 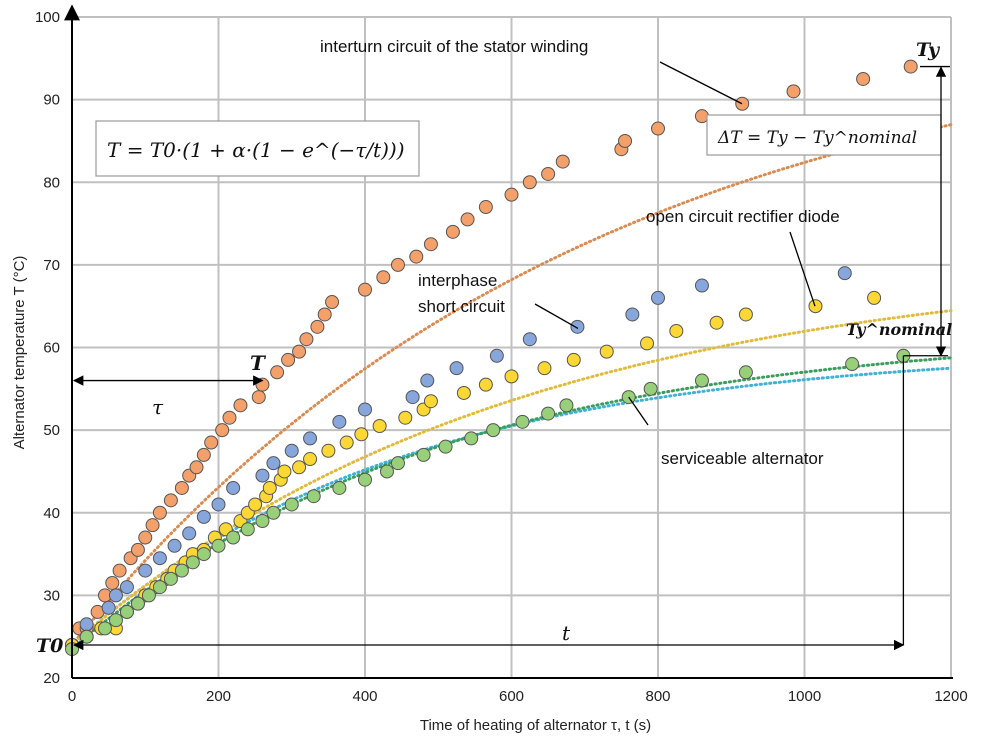 What do you see at coordinates (802, 269) in the screenshot?
I see `leader-rectifier` at bounding box center [802, 269].